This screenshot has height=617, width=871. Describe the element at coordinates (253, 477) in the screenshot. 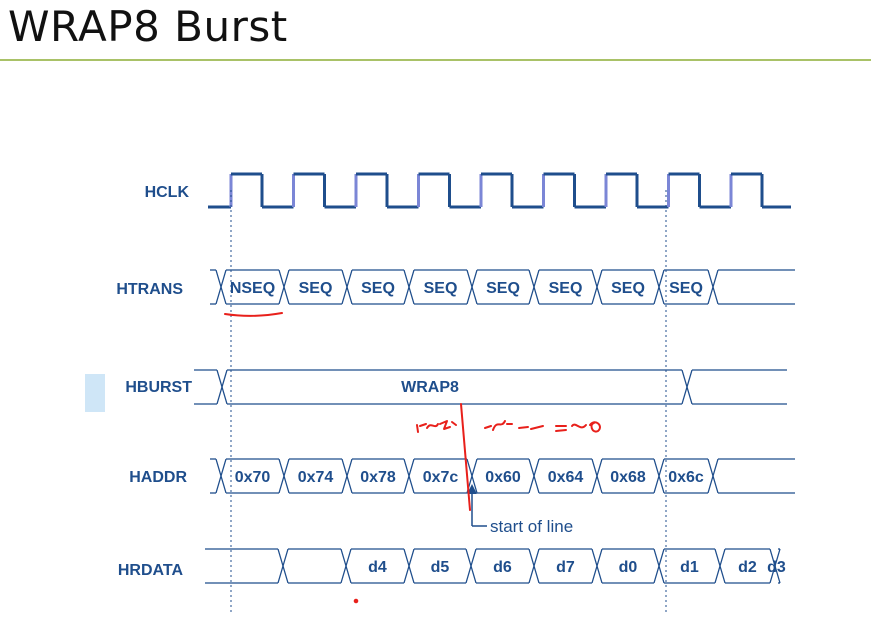

I see `haddr-value: 0x70` at that location.